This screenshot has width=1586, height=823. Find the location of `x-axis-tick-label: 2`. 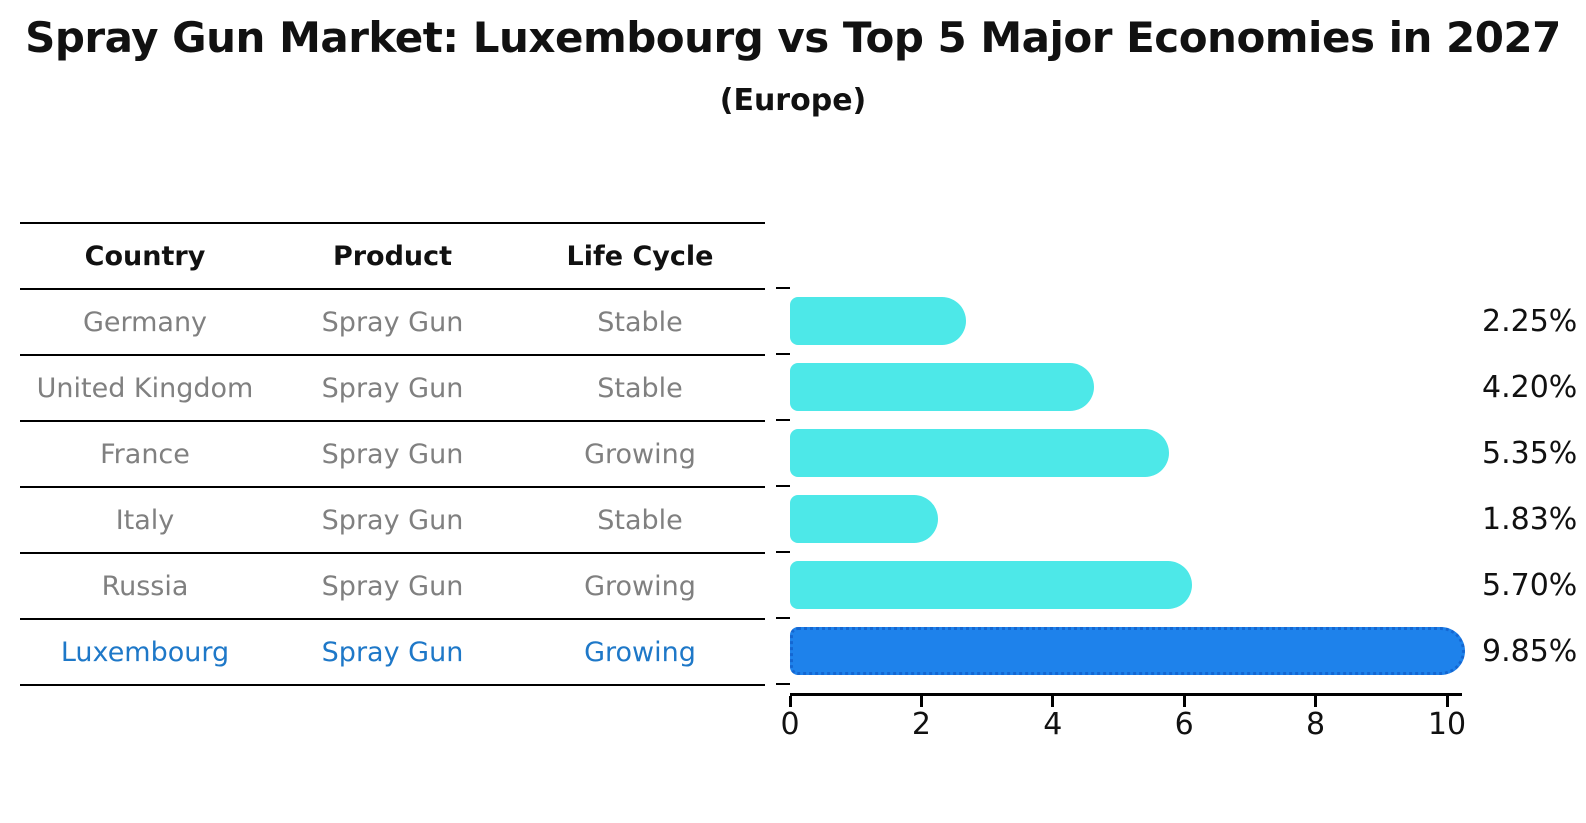

x-axis-tick-label: 2 is located at coordinates (921, 724).